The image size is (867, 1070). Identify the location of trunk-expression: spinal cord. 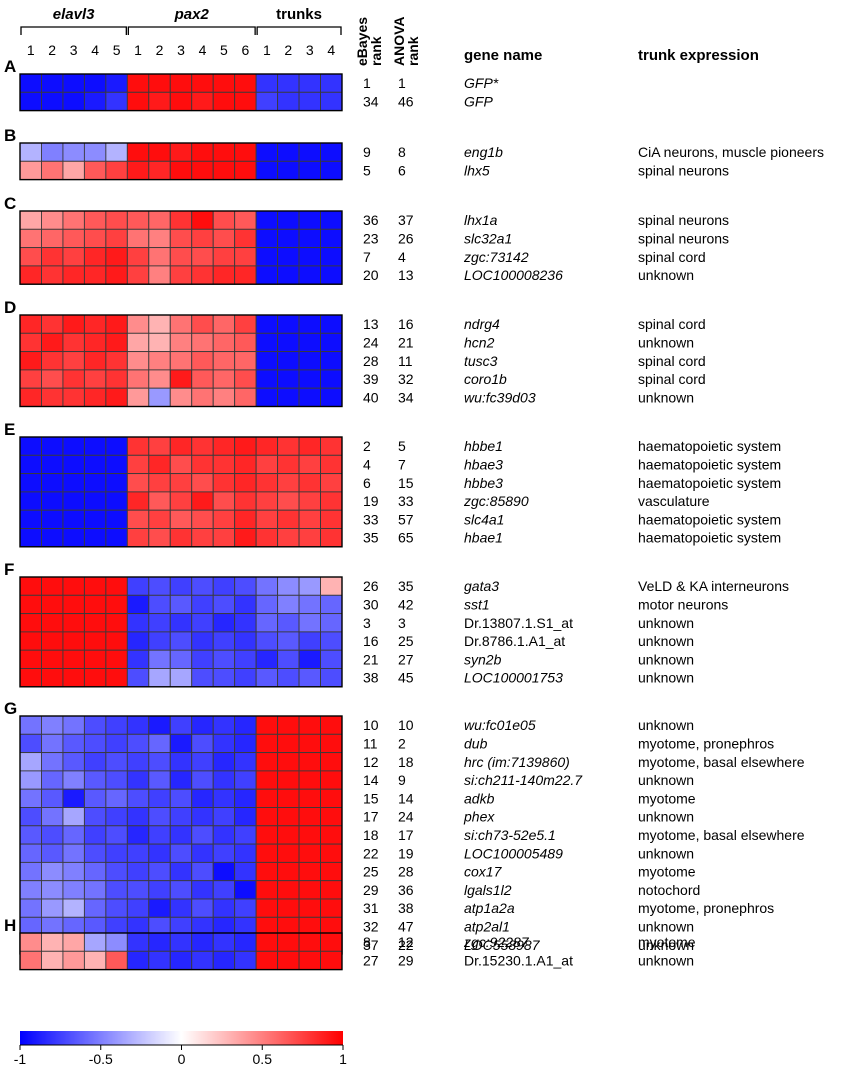
(672, 379).